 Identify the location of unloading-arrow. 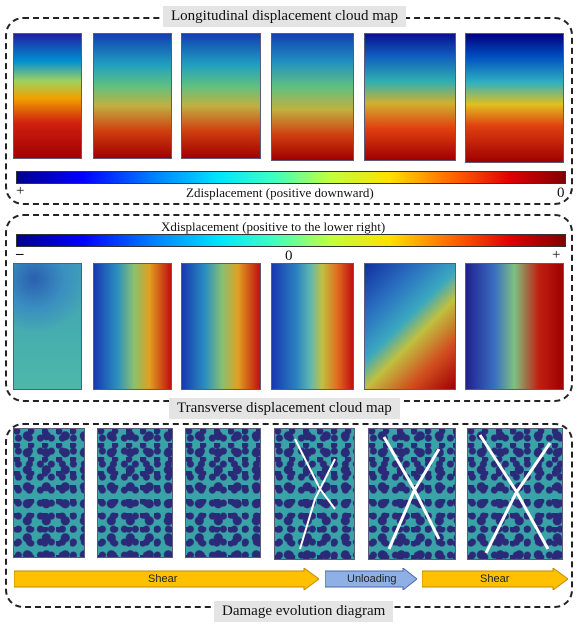
(371, 579).